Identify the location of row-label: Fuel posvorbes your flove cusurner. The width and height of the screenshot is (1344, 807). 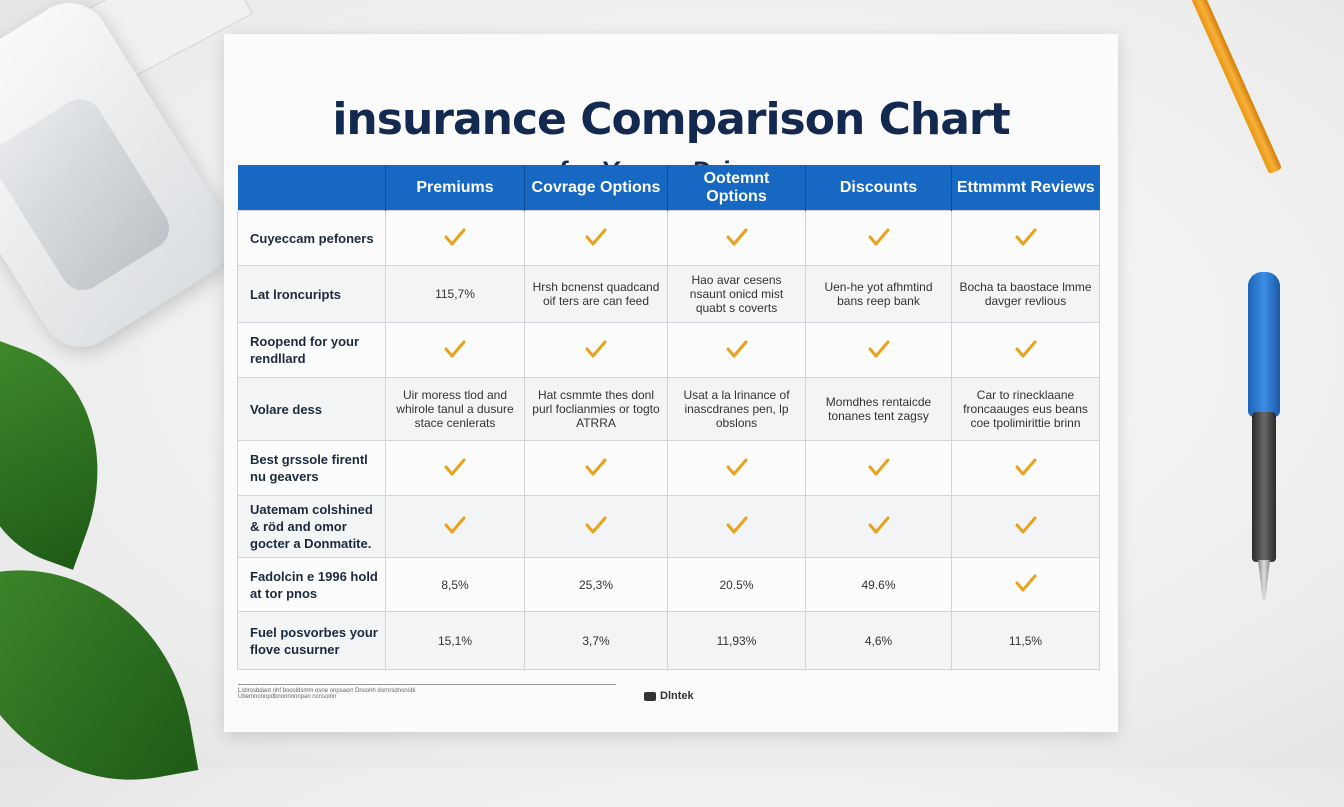
(311, 640).